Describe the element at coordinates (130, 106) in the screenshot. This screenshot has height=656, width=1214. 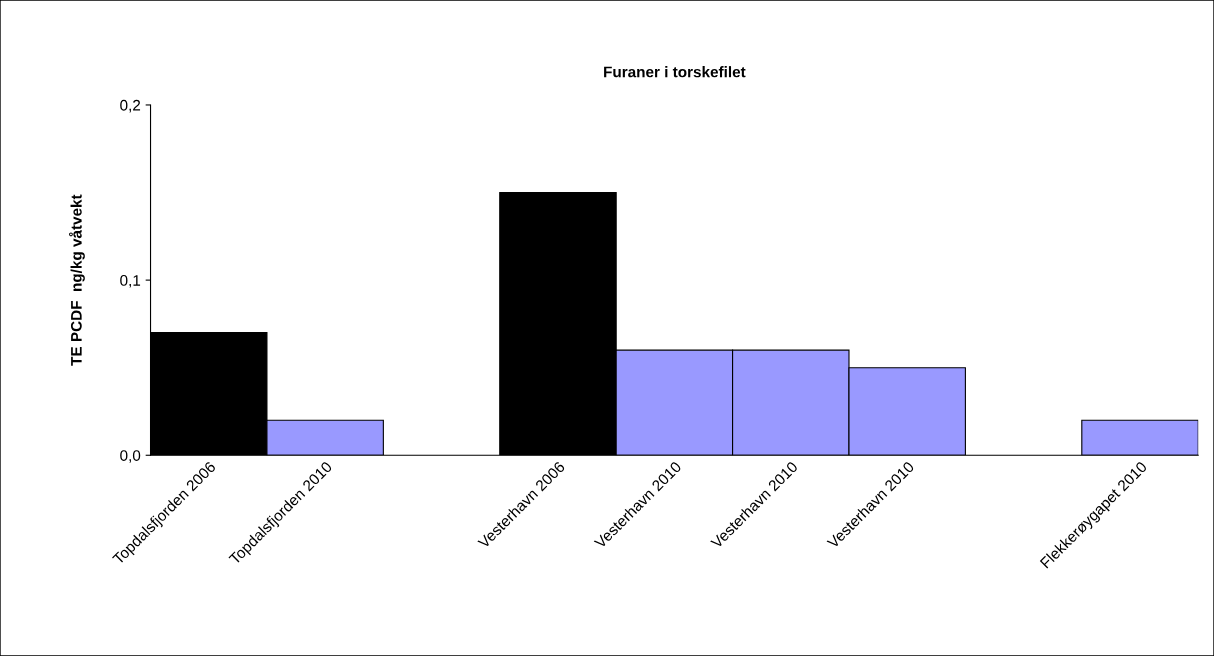
I see `y-tick-label: 0,2` at that location.